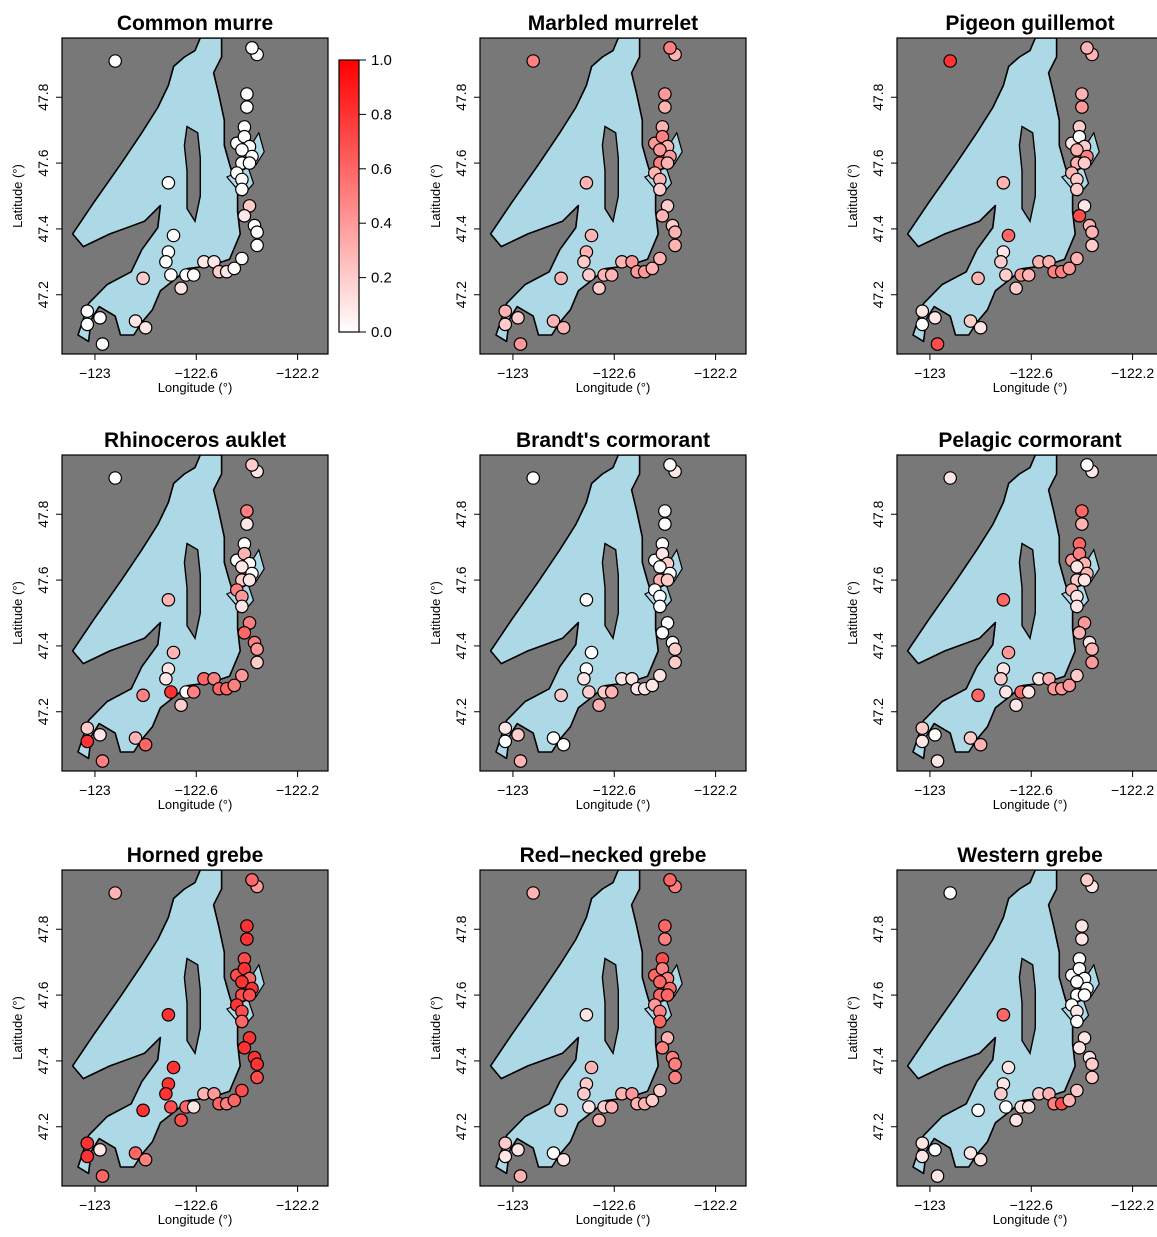  What do you see at coordinates (1029, 440) in the screenshot?
I see `panel-title: Pelagic cormorant` at bounding box center [1029, 440].